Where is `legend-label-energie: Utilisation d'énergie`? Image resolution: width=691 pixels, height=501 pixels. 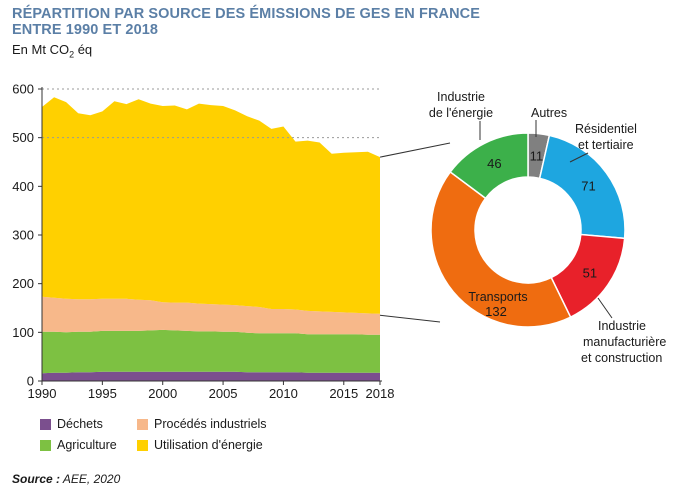 legend-label-energie: Utilisation d'énergie is located at coordinates (208, 445).